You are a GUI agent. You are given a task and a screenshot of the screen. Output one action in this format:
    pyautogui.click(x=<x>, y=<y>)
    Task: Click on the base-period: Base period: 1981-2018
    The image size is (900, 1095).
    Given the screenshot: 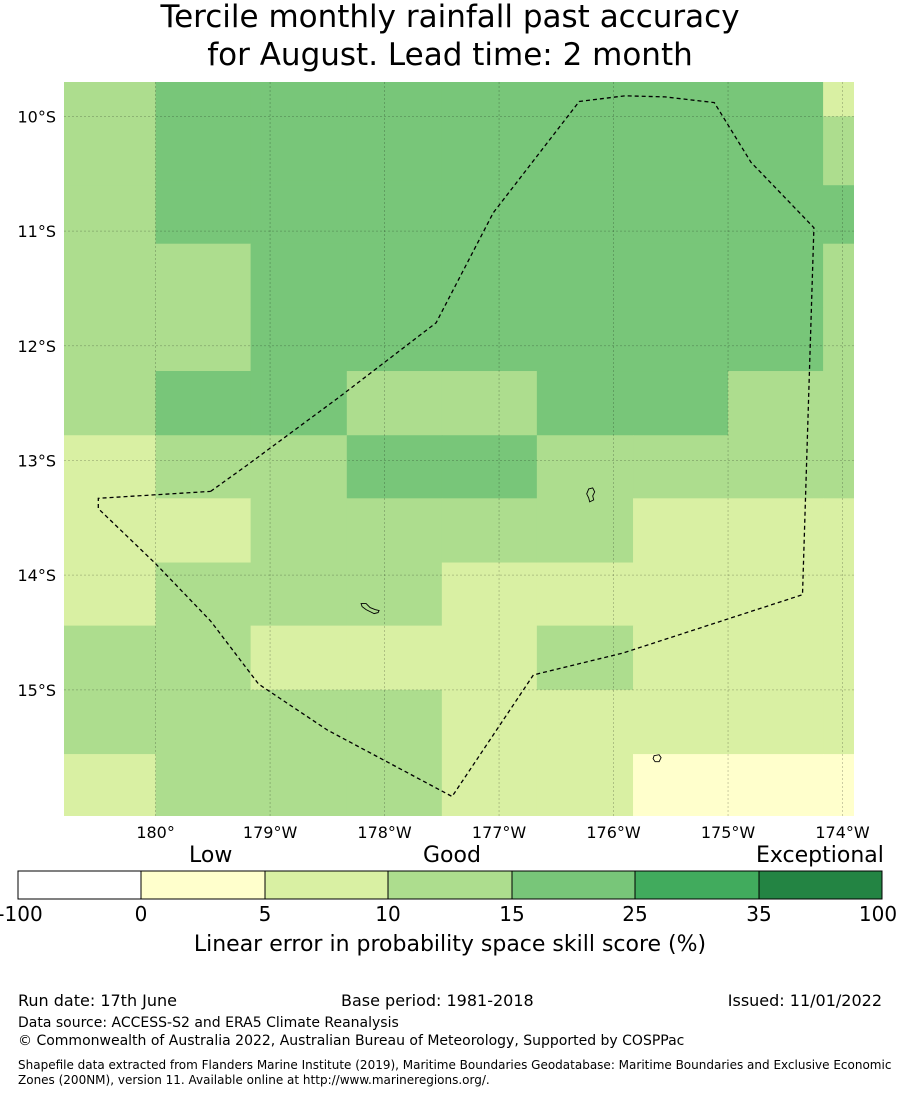 What is the action you would take?
    pyautogui.click(x=437, y=1000)
    